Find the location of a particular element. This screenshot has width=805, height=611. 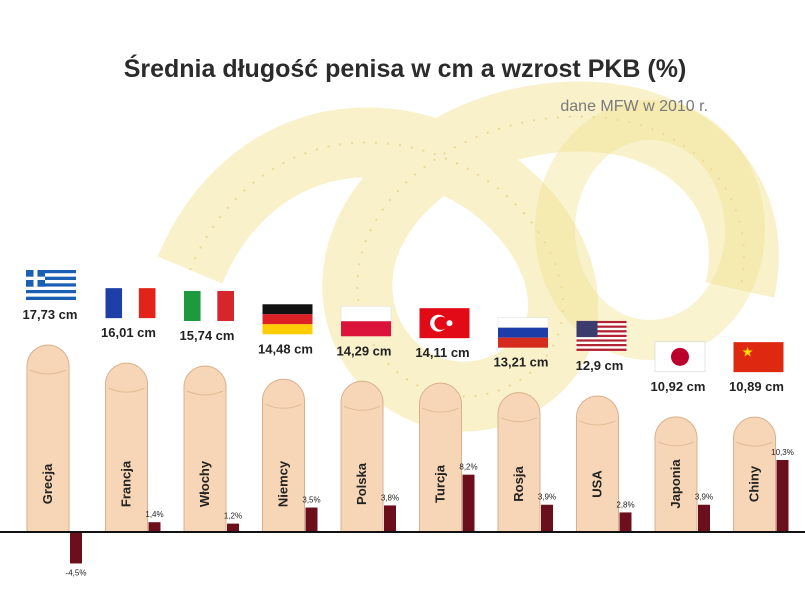

gdp-label: 1,4% is located at coordinates (154, 514).